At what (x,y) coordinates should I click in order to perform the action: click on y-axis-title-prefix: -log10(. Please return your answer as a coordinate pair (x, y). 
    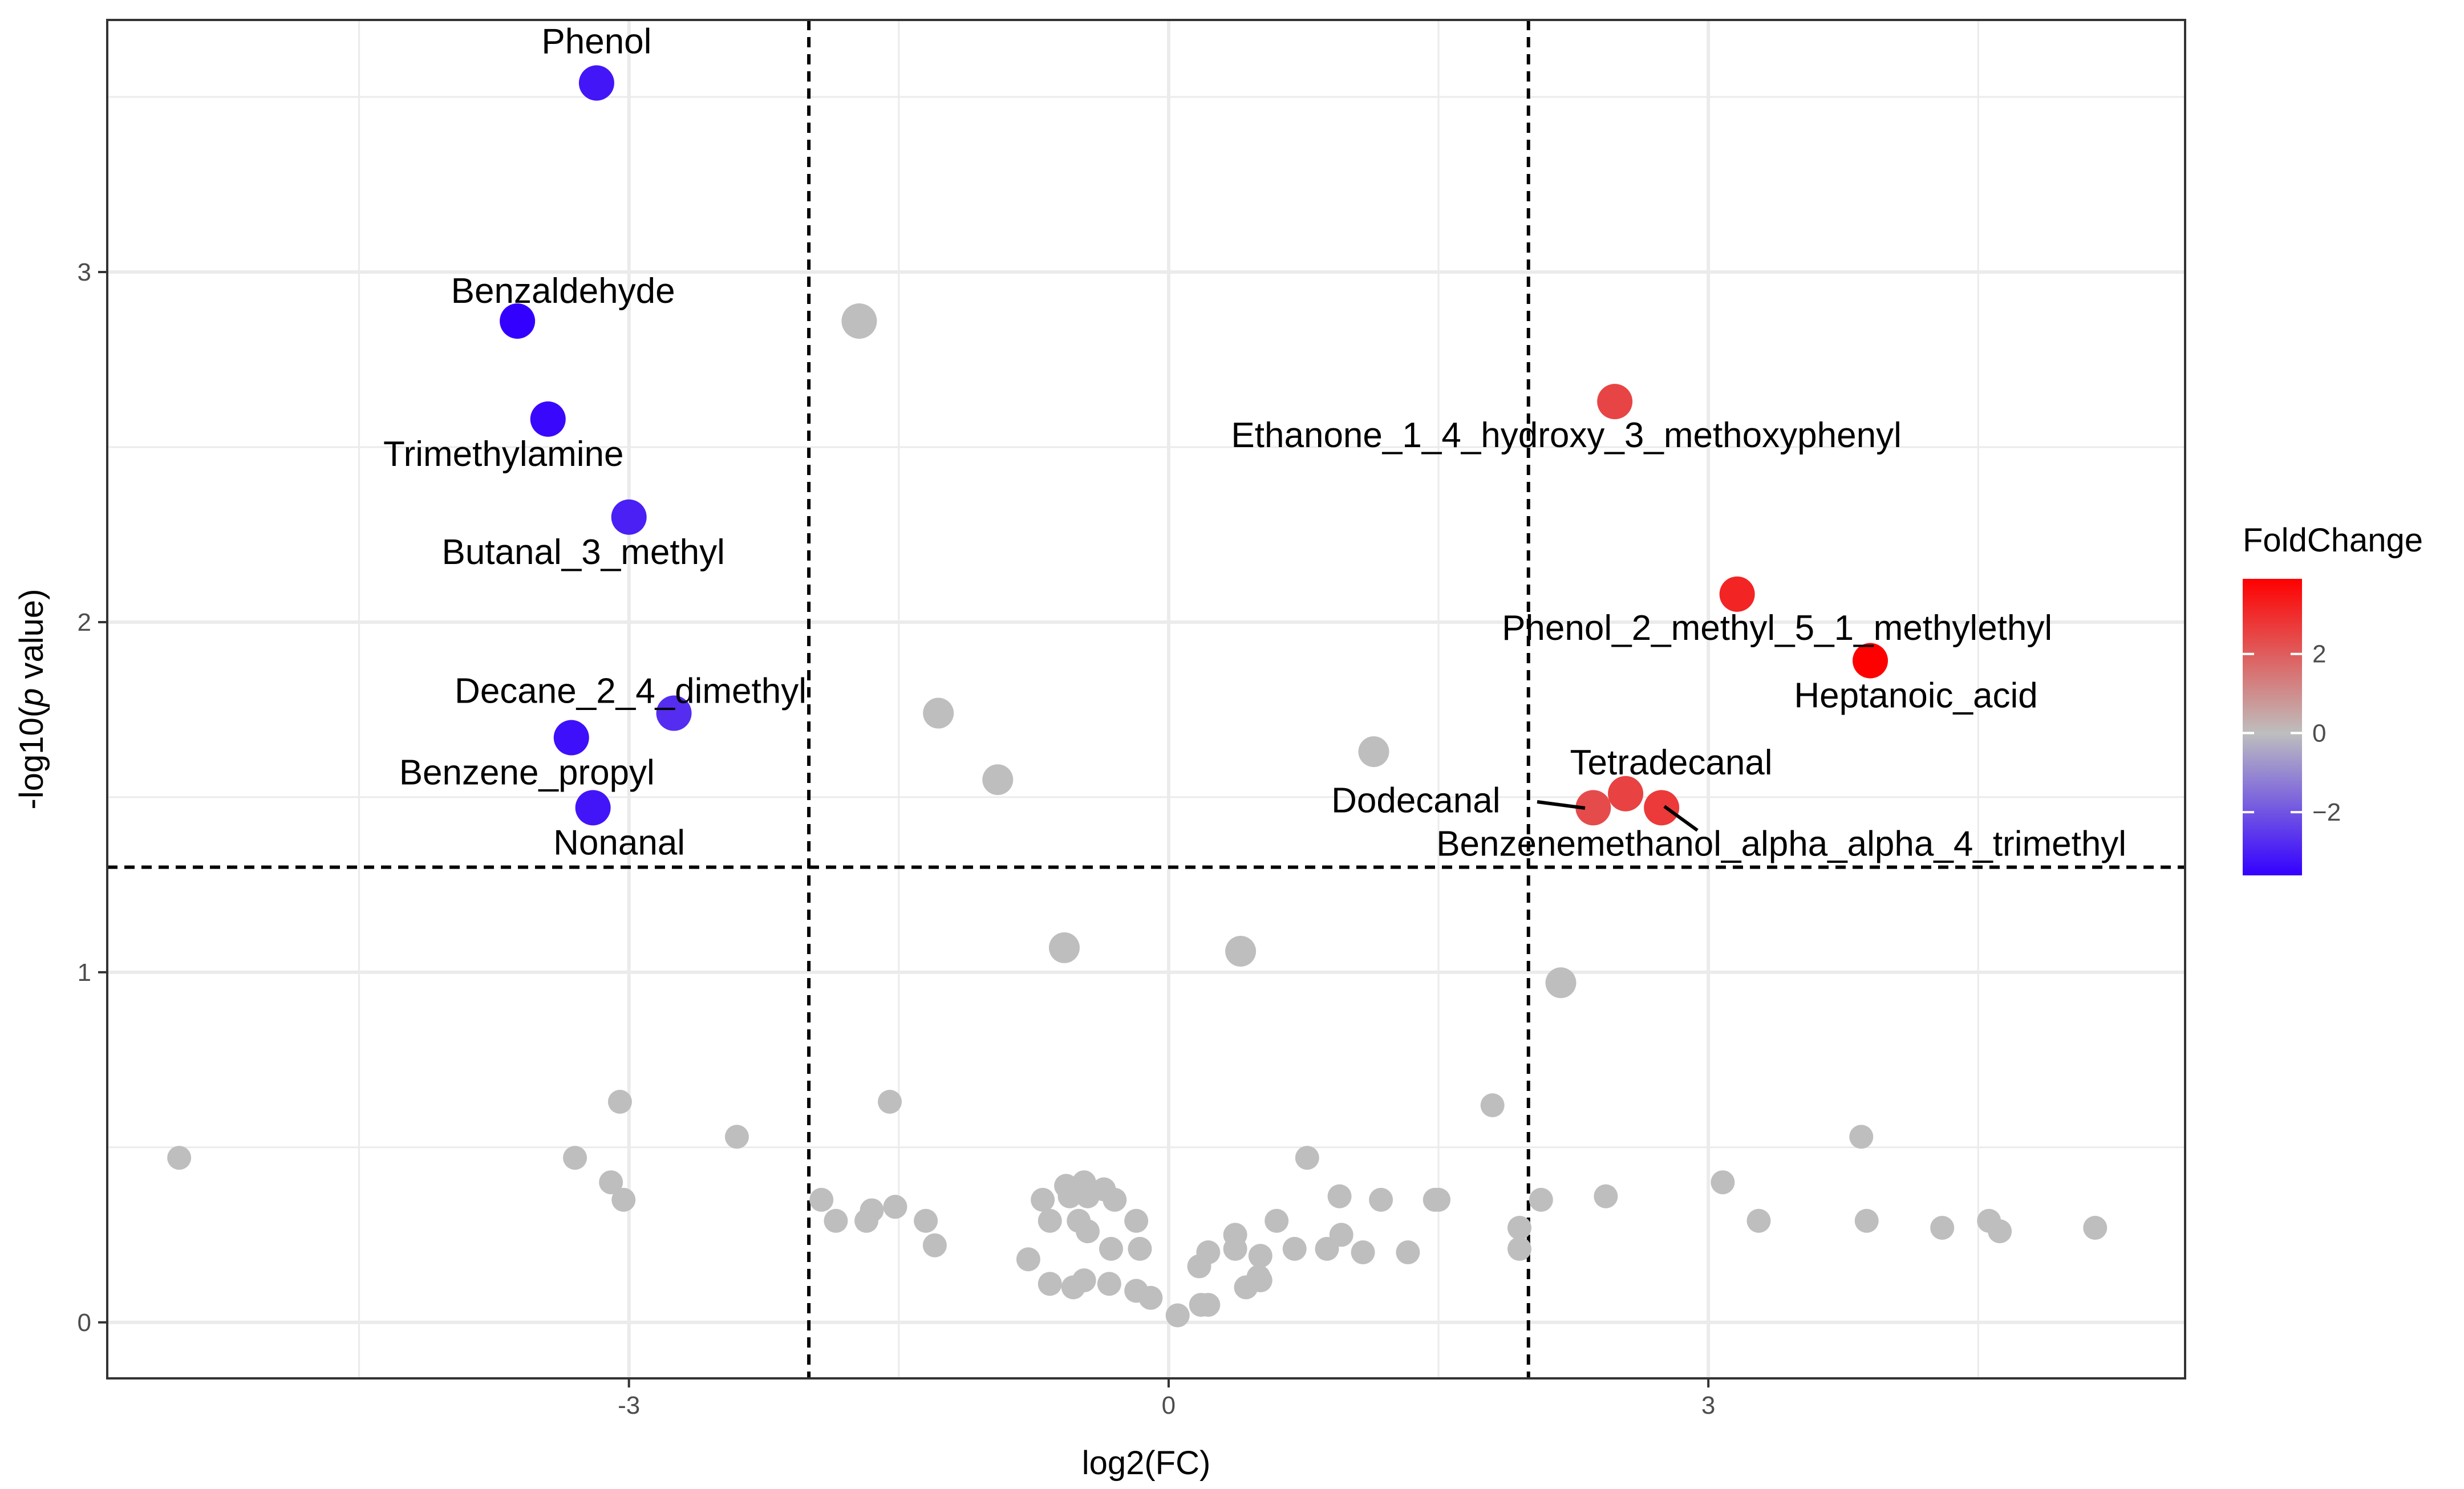
    Looking at the image, I should click on (32, 758).